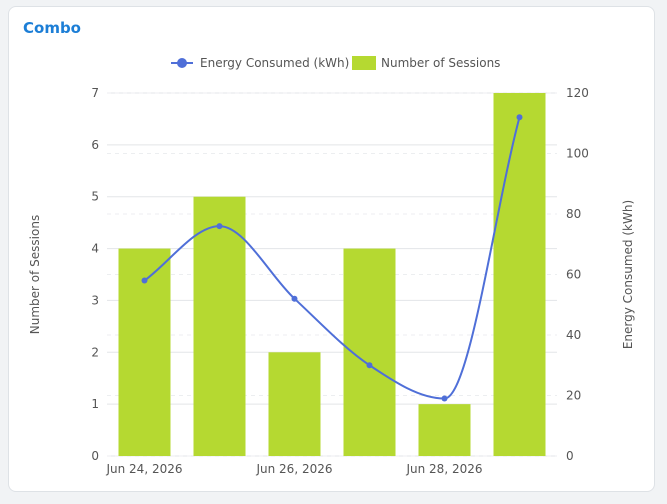  What do you see at coordinates (95, 456) in the screenshot?
I see `y-left-tick-label: 0` at bounding box center [95, 456].